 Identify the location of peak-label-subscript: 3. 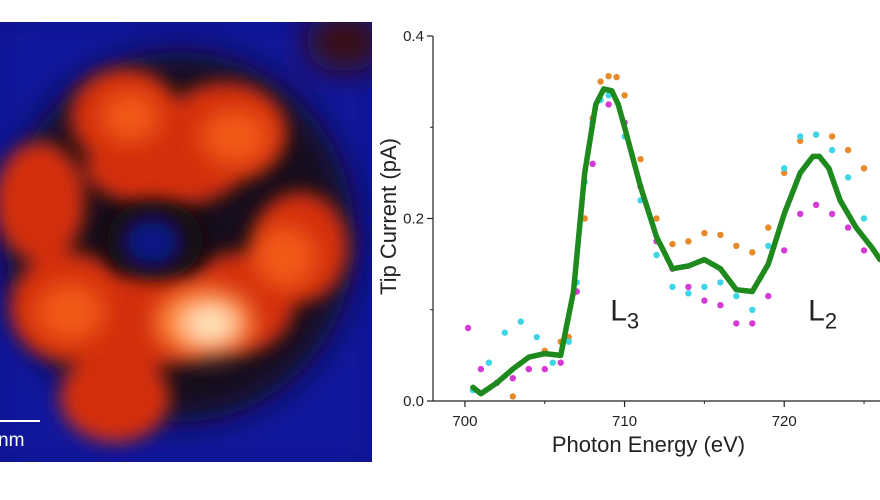
(633, 321).